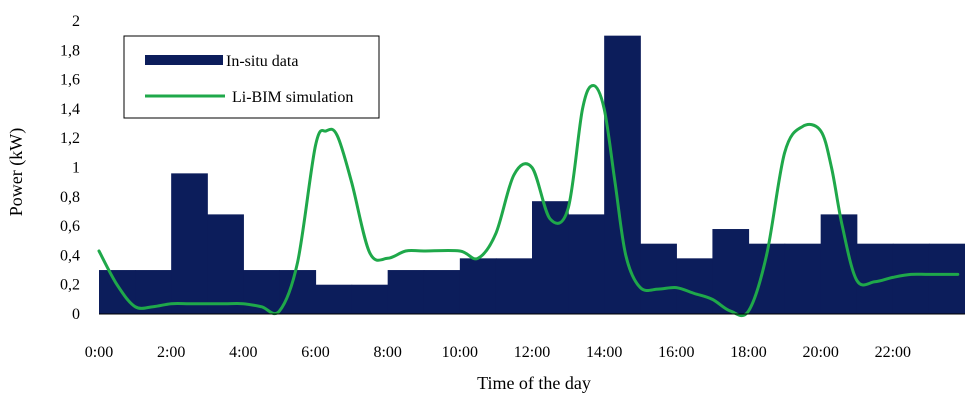 The width and height of the screenshot is (965, 394). Describe the element at coordinates (292, 97) in the screenshot. I see `legend-label-li-bim-simulation: Li-BIM simulation` at that location.